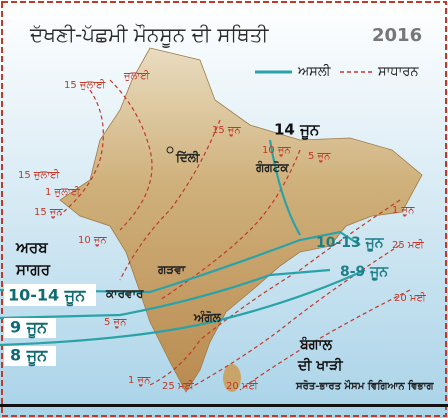 This screenshot has width=448, height=418. What do you see at coordinates (171, 270) in the screenshot?
I see `place-label: ਗੜਵਾ` at bounding box center [171, 270].